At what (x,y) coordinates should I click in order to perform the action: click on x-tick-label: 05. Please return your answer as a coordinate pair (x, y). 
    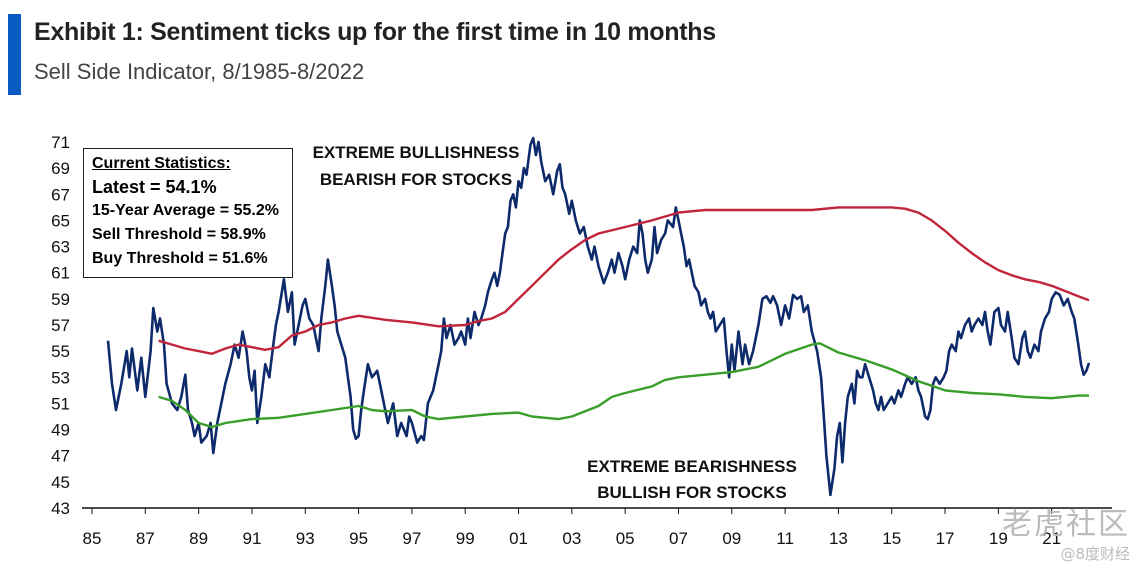
    Looking at the image, I should click on (625, 538).